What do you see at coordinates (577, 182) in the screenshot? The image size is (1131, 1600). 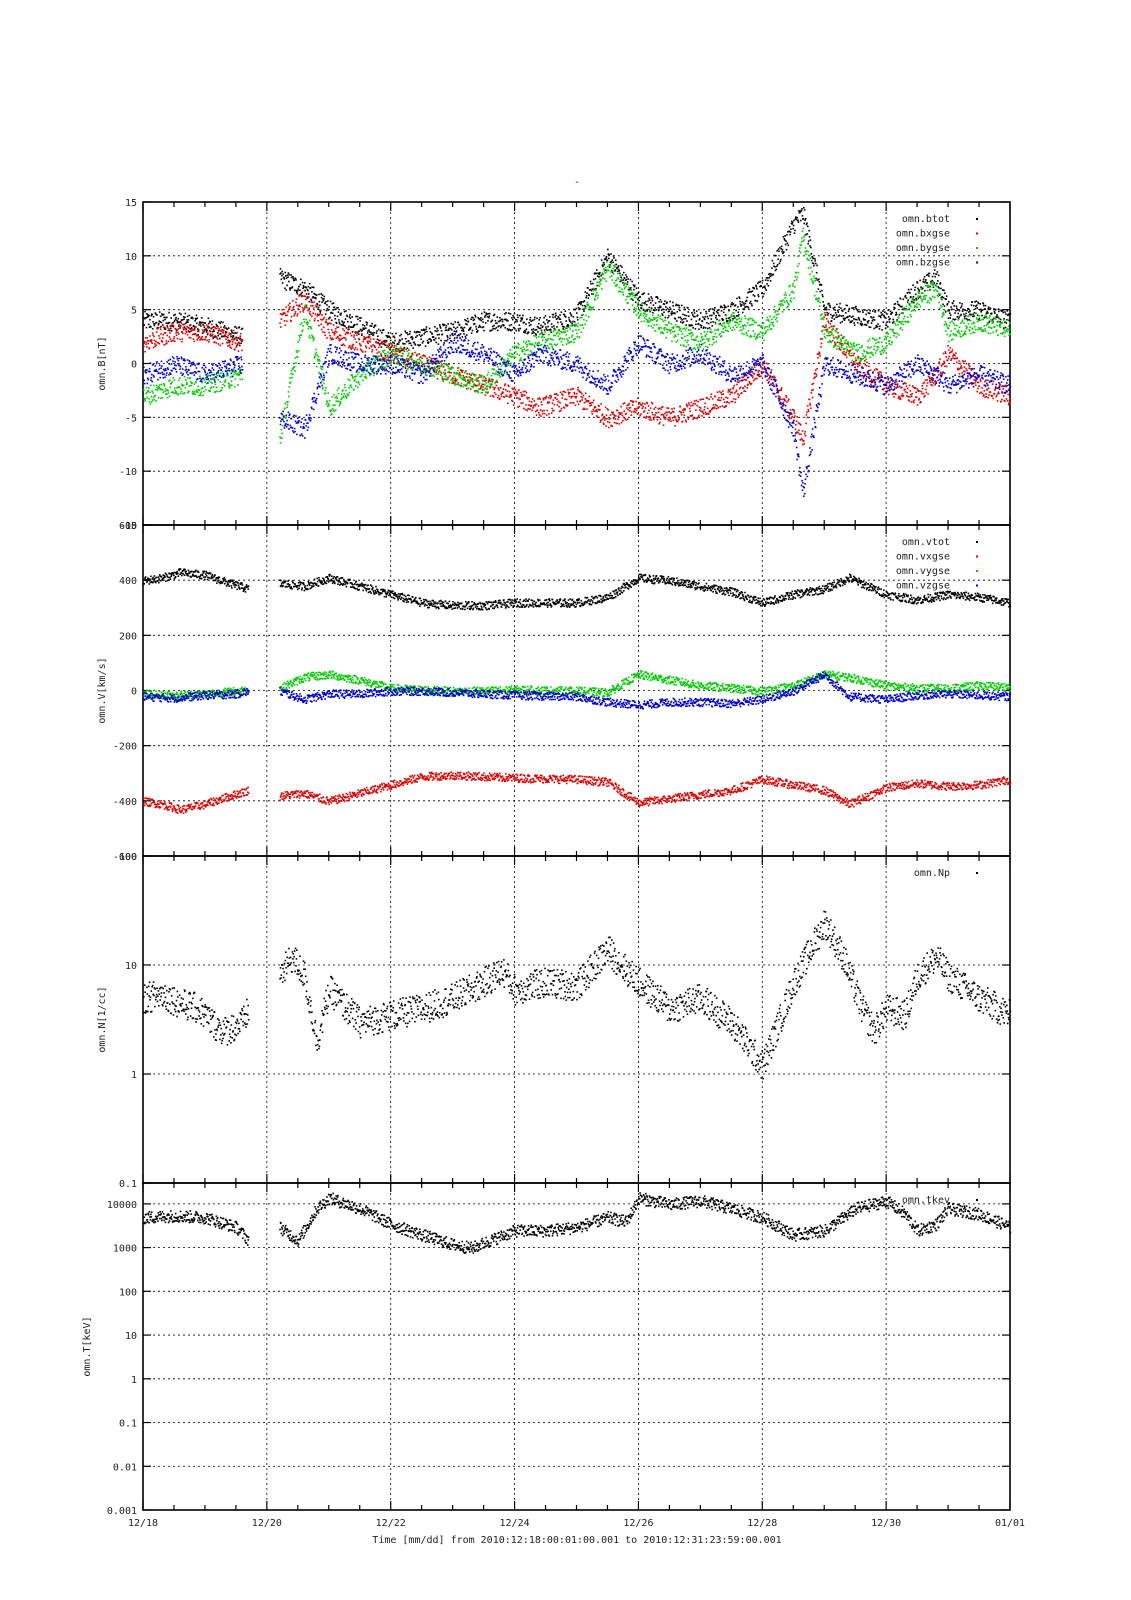 I see `figure-title: -` at bounding box center [577, 182].